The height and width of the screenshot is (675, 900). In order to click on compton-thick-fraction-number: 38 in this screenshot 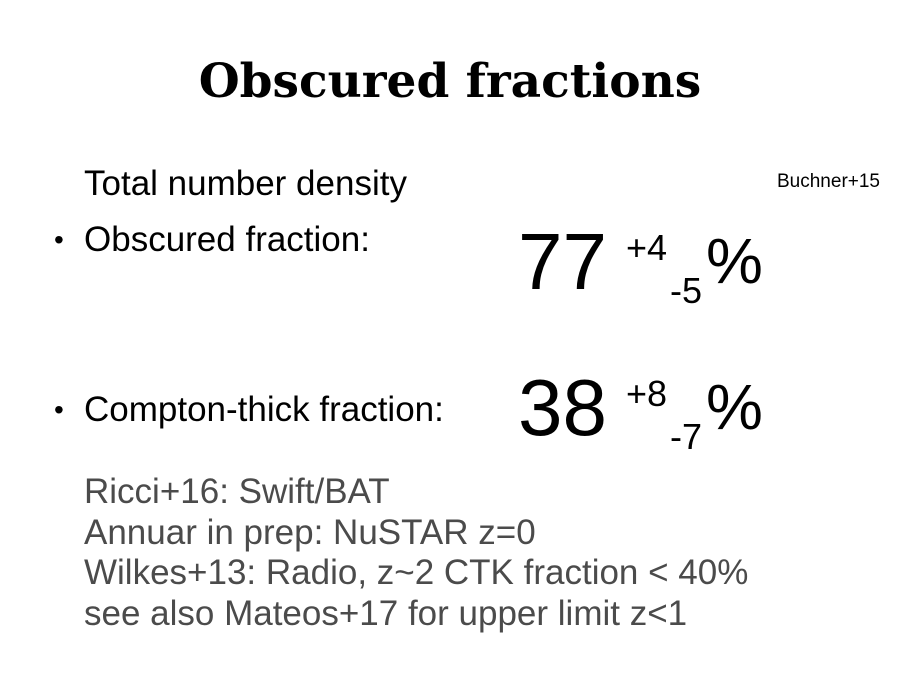, I will do `click(562, 407)`.